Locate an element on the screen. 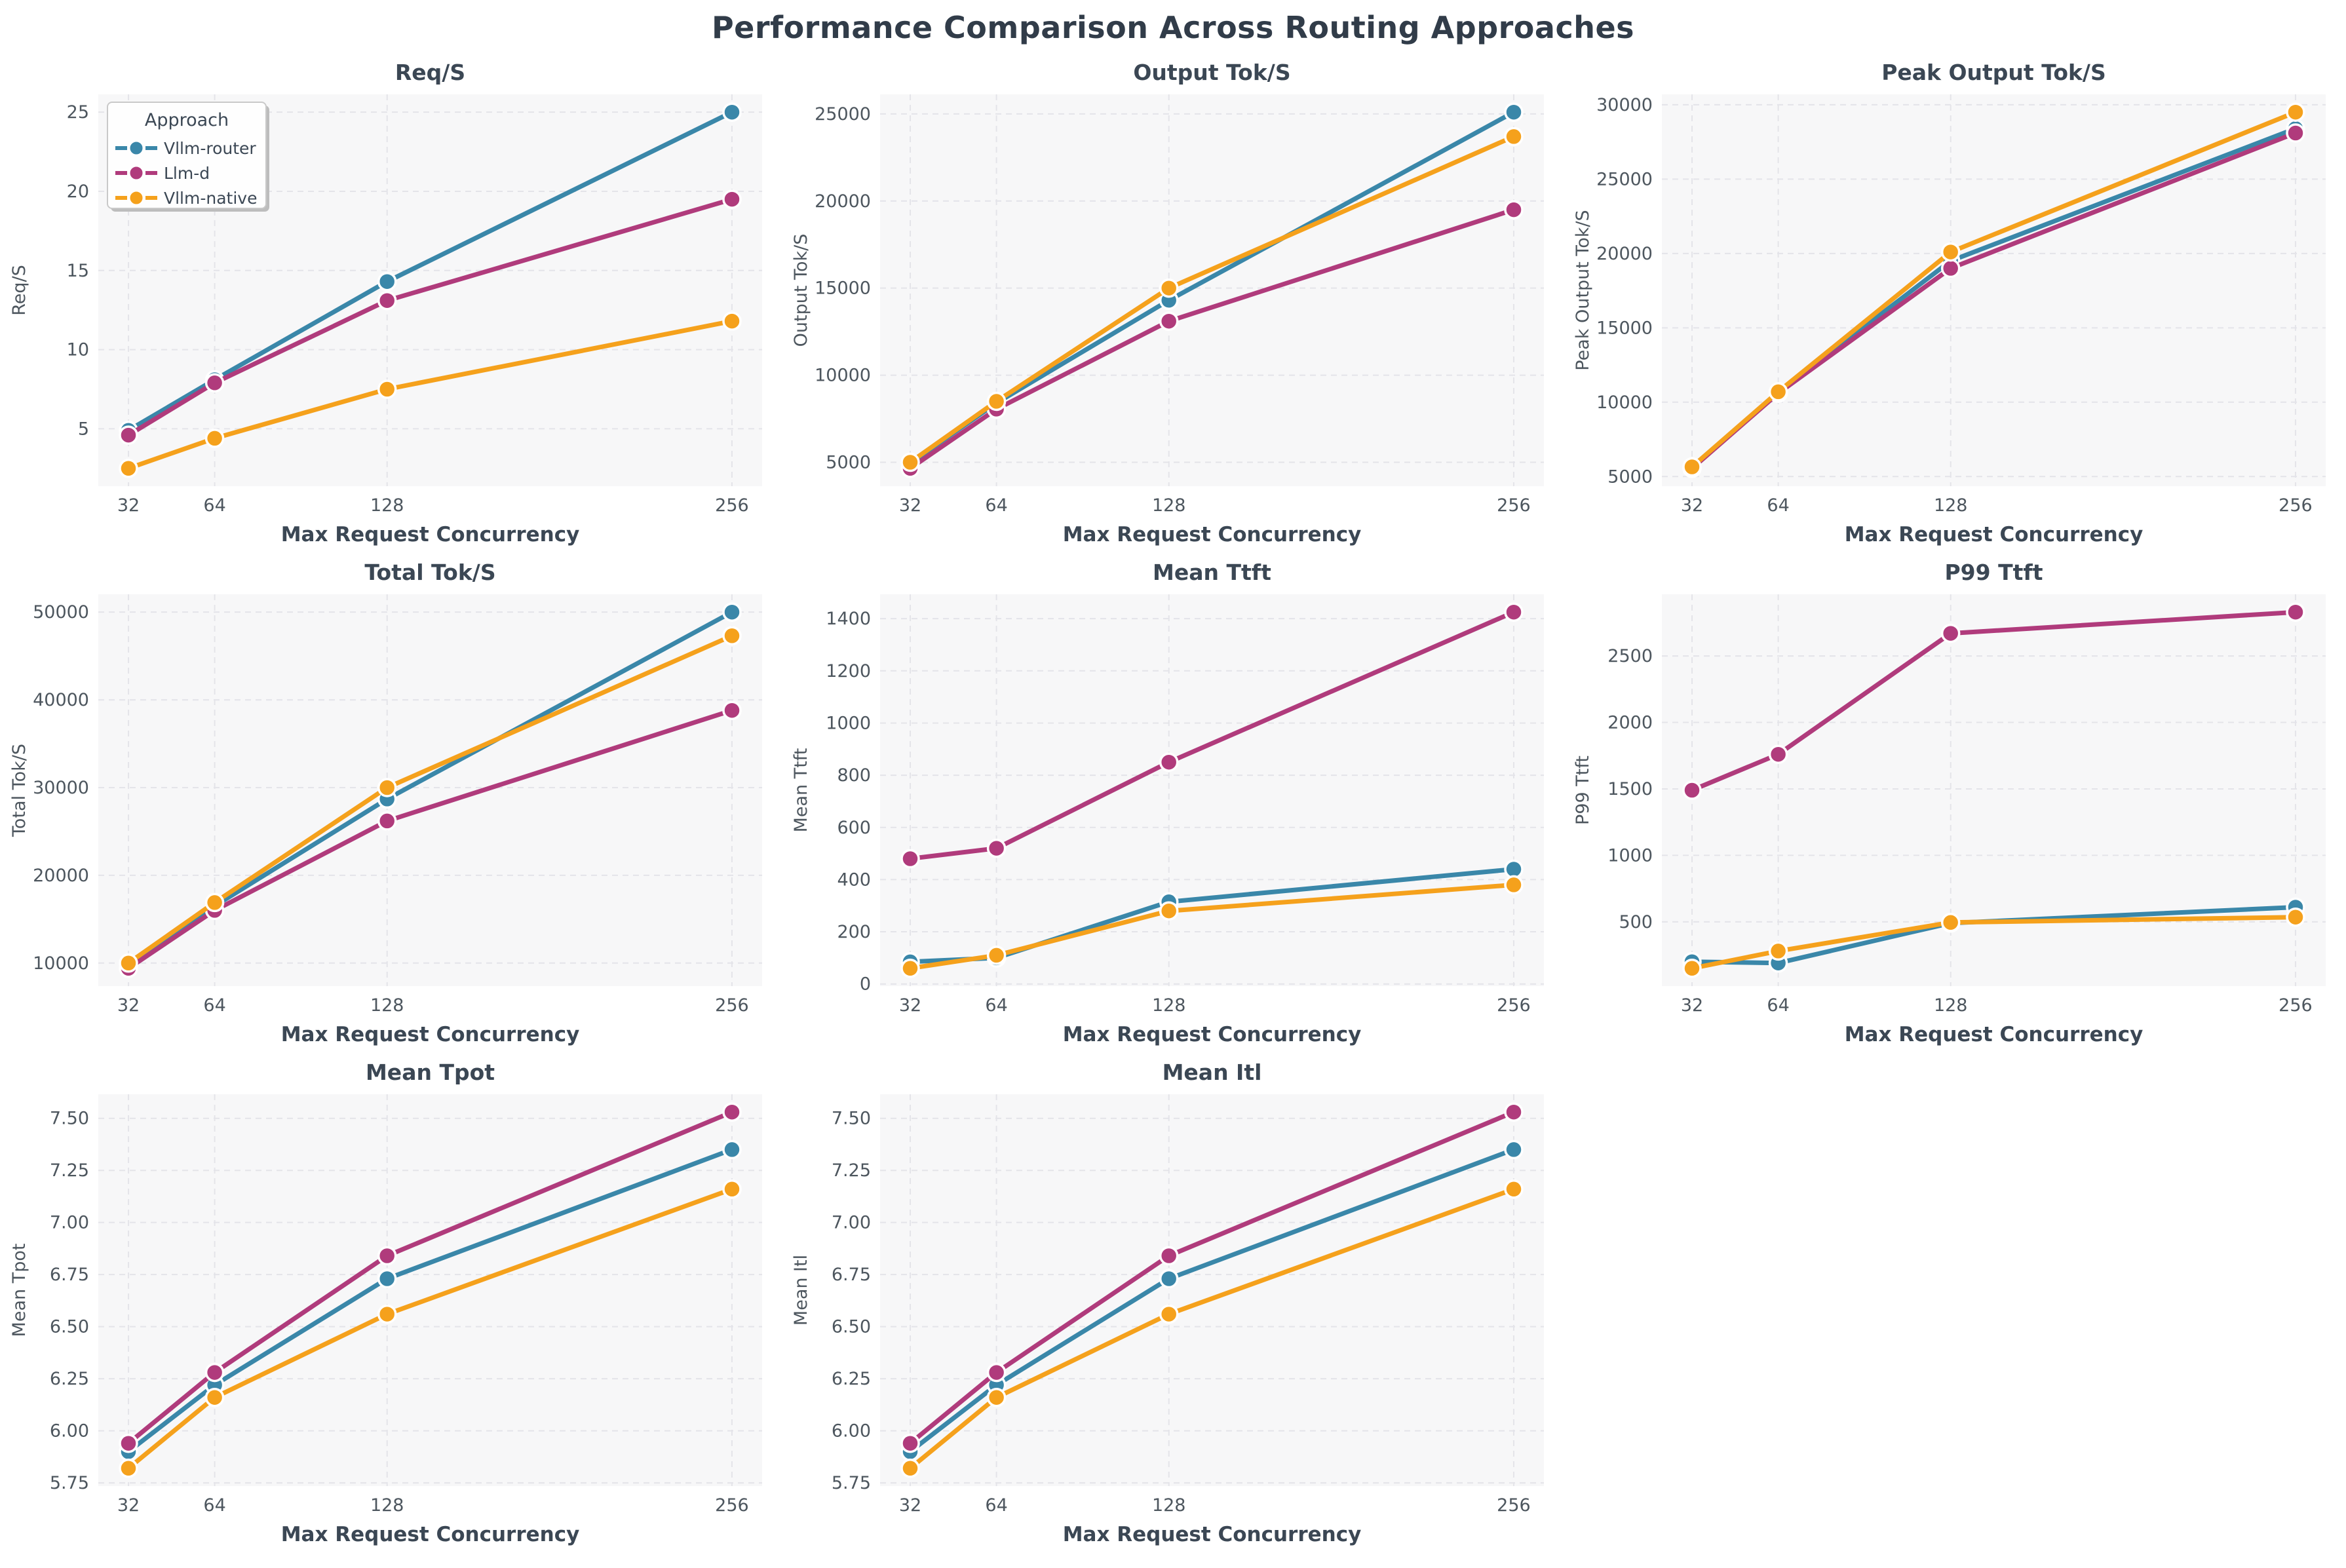 This screenshot has width=2346, height=1568. y-tick-label: 1000 is located at coordinates (1630, 856).